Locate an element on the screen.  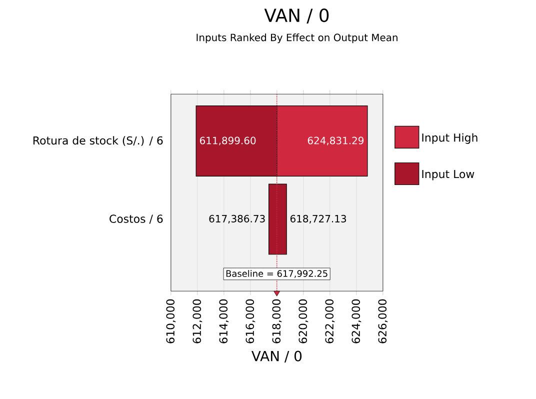
ref-line-label: Baseline = 617,992.25 is located at coordinates (277, 274).